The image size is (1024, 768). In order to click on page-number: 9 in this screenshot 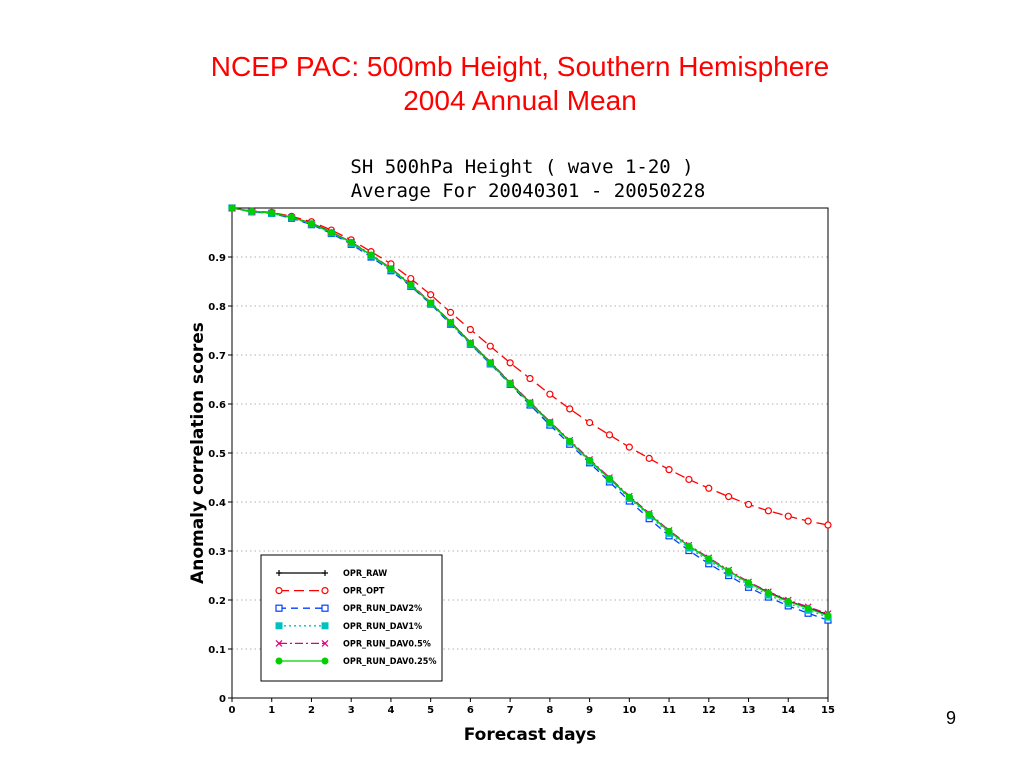, I will do `click(951, 718)`.